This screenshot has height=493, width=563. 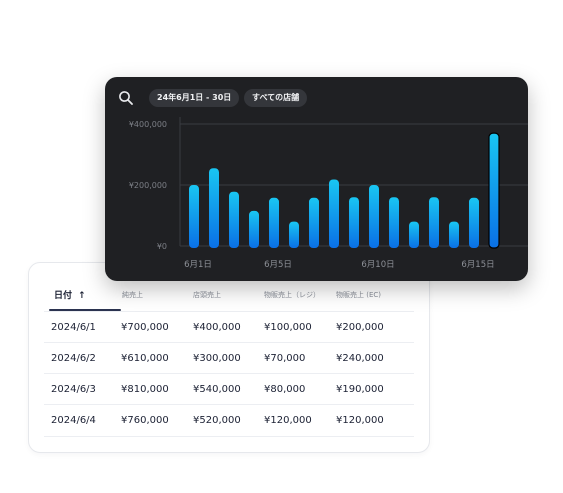 I want to click on cell-merch-ec: ¥120,000, so click(x=360, y=420).